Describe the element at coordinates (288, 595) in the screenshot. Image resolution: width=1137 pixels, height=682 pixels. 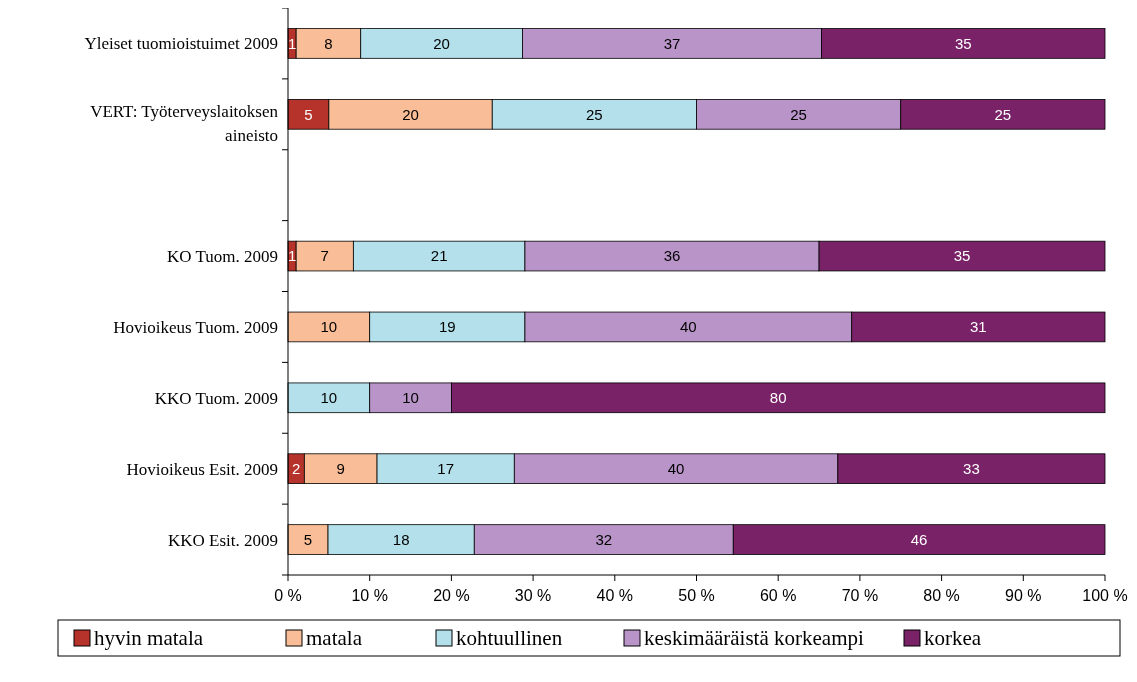
I see `x-tick-label: 0 %` at that location.